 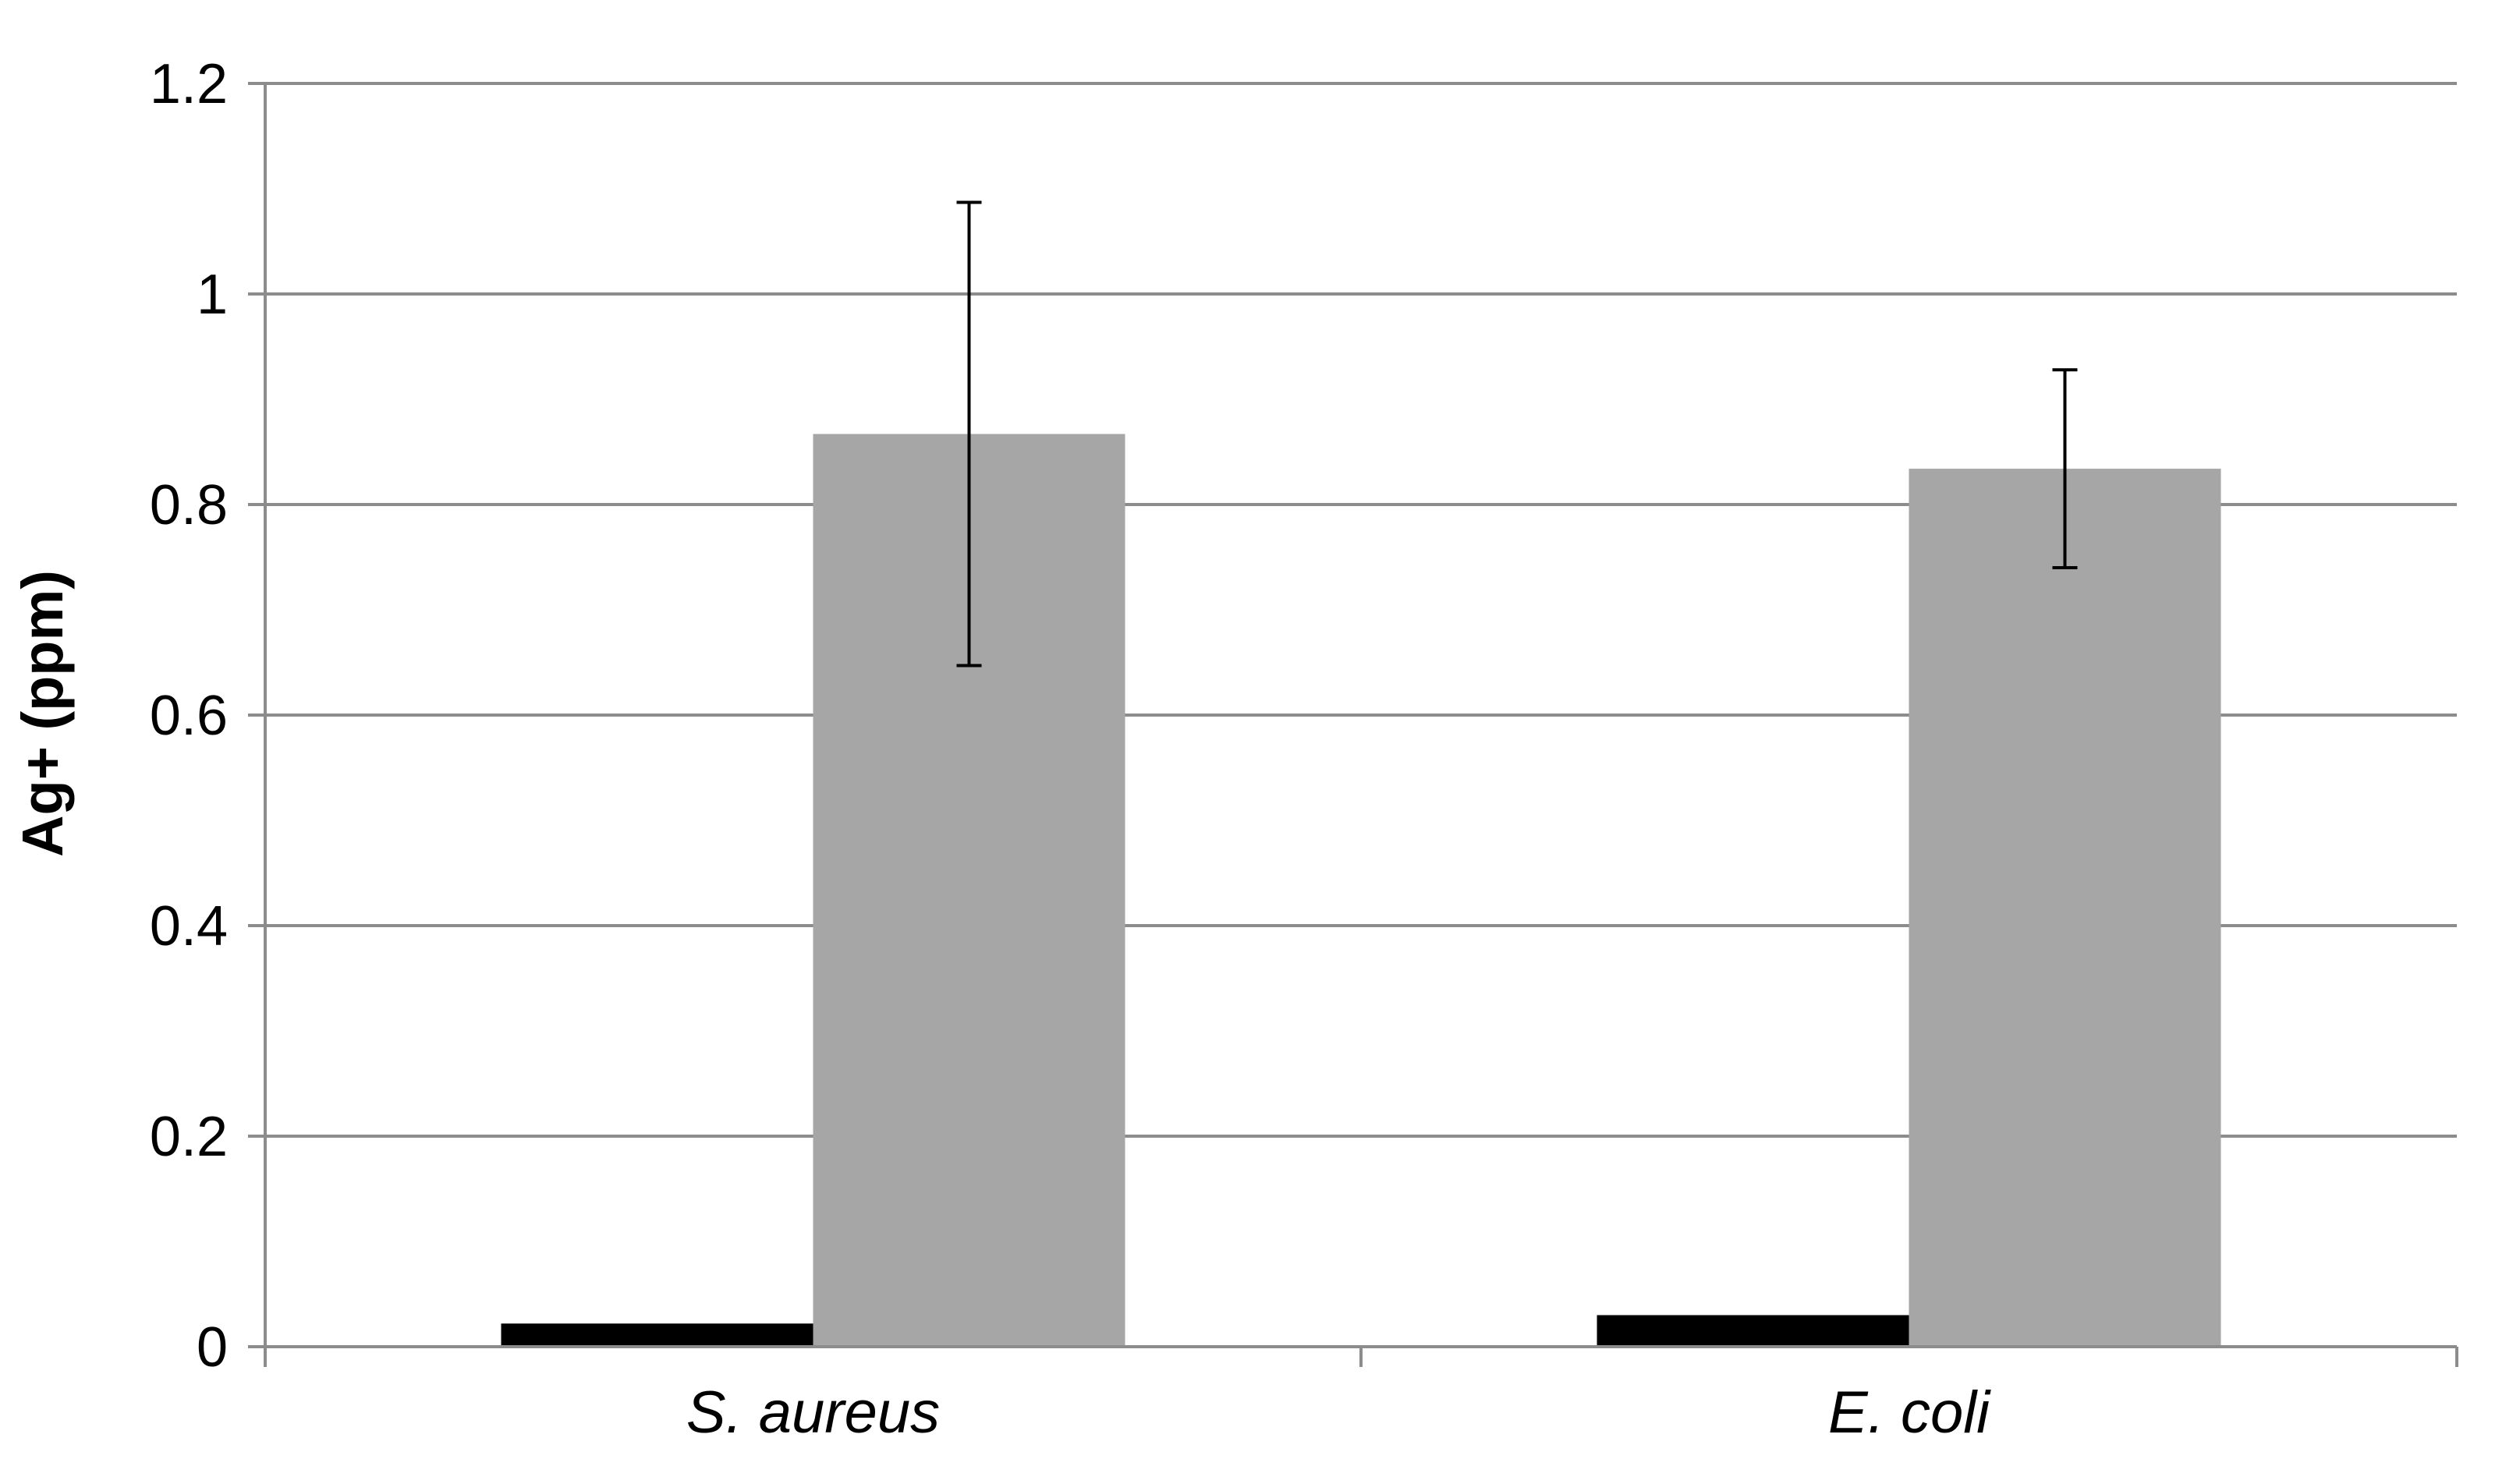 What do you see at coordinates (42, 713) in the screenshot?
I see `y-axis-title: Ag+ (ppm)` at bounding box center [42, 713].